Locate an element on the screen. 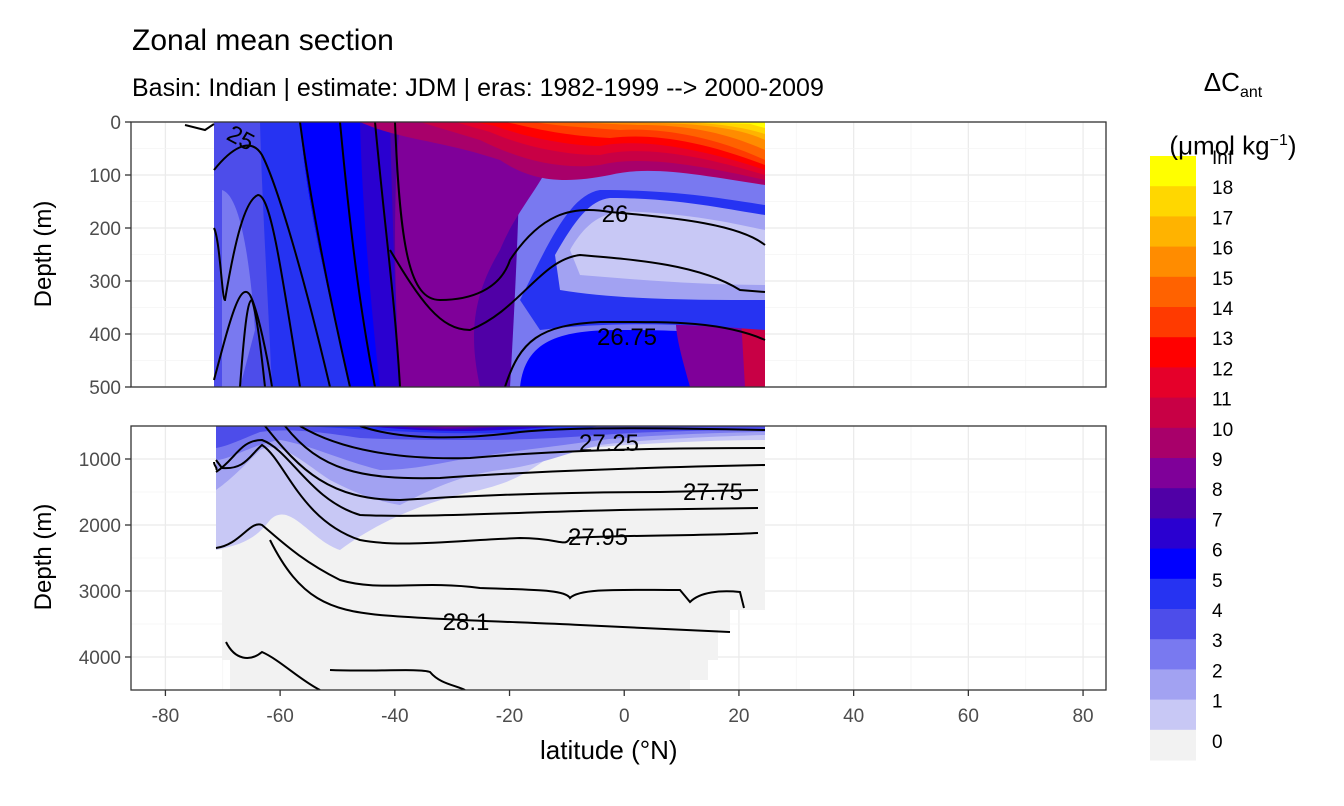 Image resolution: width=1344 pixels, height=806 pixels. legend-label: 13 is located at coordinates (1222, 339).